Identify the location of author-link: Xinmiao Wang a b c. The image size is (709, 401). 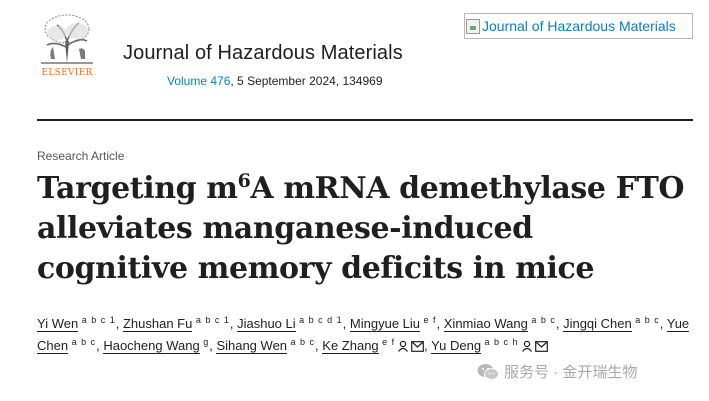
(499, 323).